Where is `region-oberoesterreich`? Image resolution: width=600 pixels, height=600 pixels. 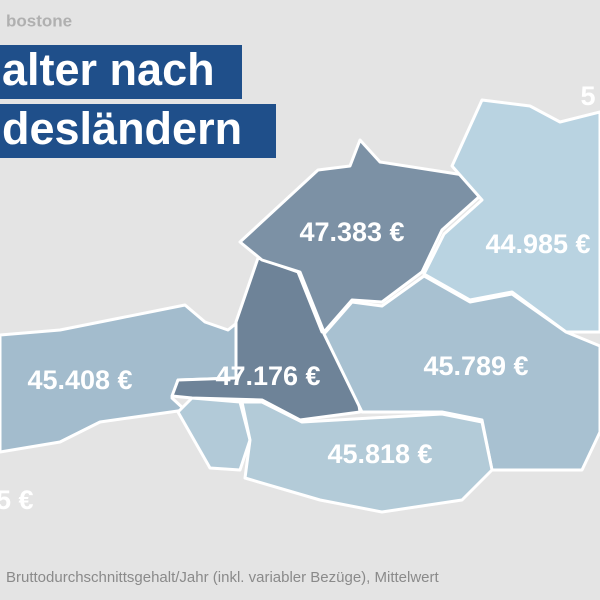 region-oberoesterreich is located at coordinates (360, 236).